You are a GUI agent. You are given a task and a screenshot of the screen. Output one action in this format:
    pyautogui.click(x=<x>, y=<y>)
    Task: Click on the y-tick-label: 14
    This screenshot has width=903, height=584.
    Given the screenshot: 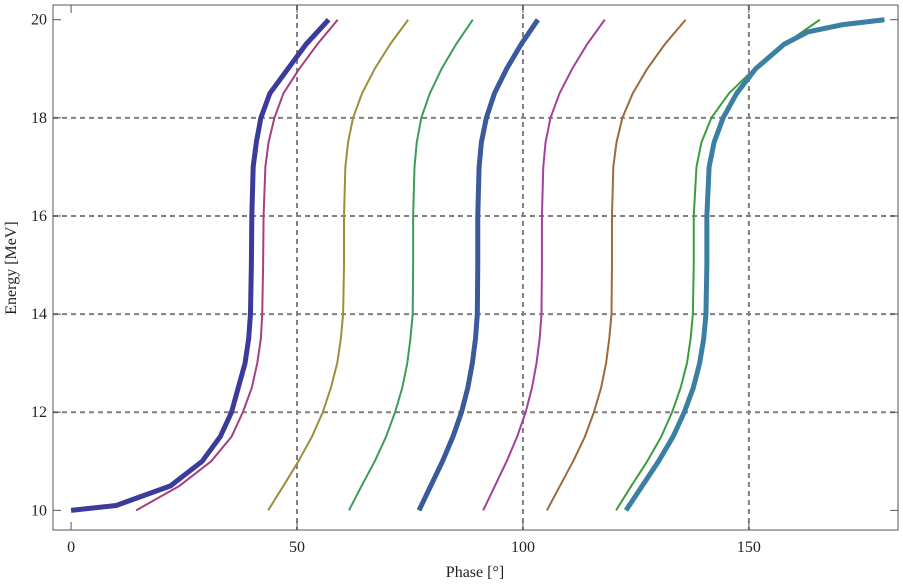 What is the action you would take?
    pyautogui.click(x=39, y=314)
    